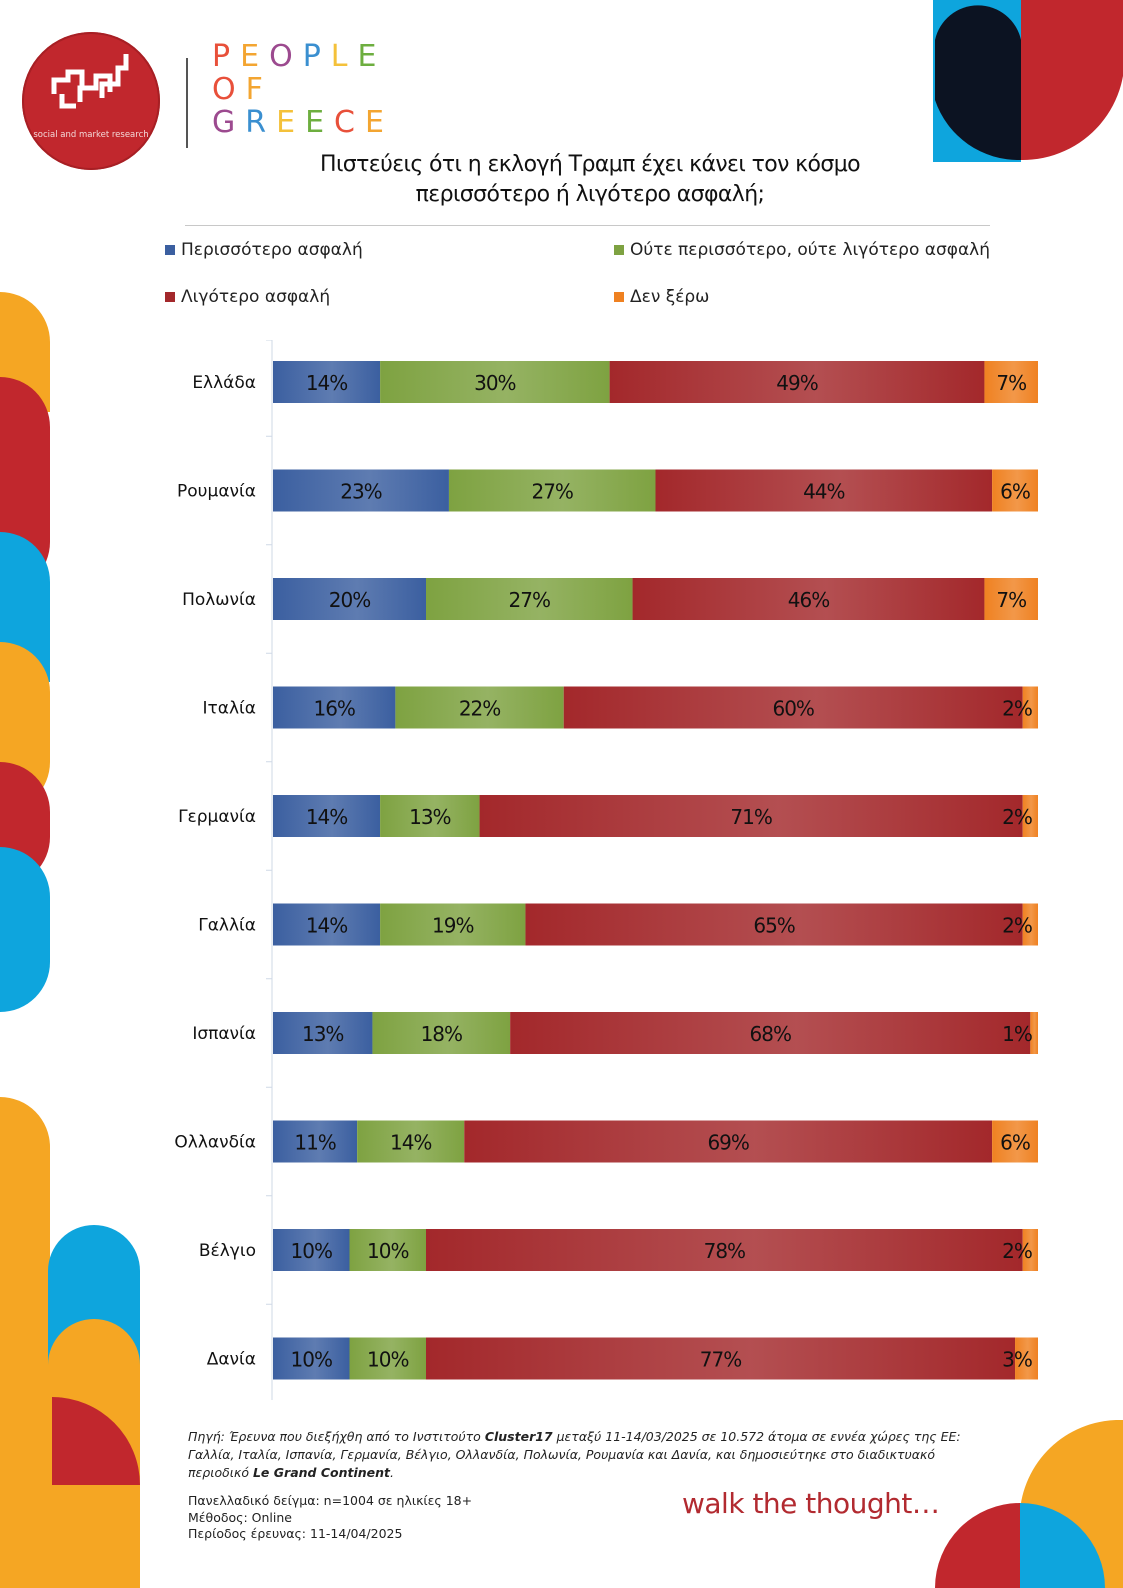  What do you see at coordinates (25, 940) in the screenshot?
I see `decor-left-strip` at bounding box center [25, 940].